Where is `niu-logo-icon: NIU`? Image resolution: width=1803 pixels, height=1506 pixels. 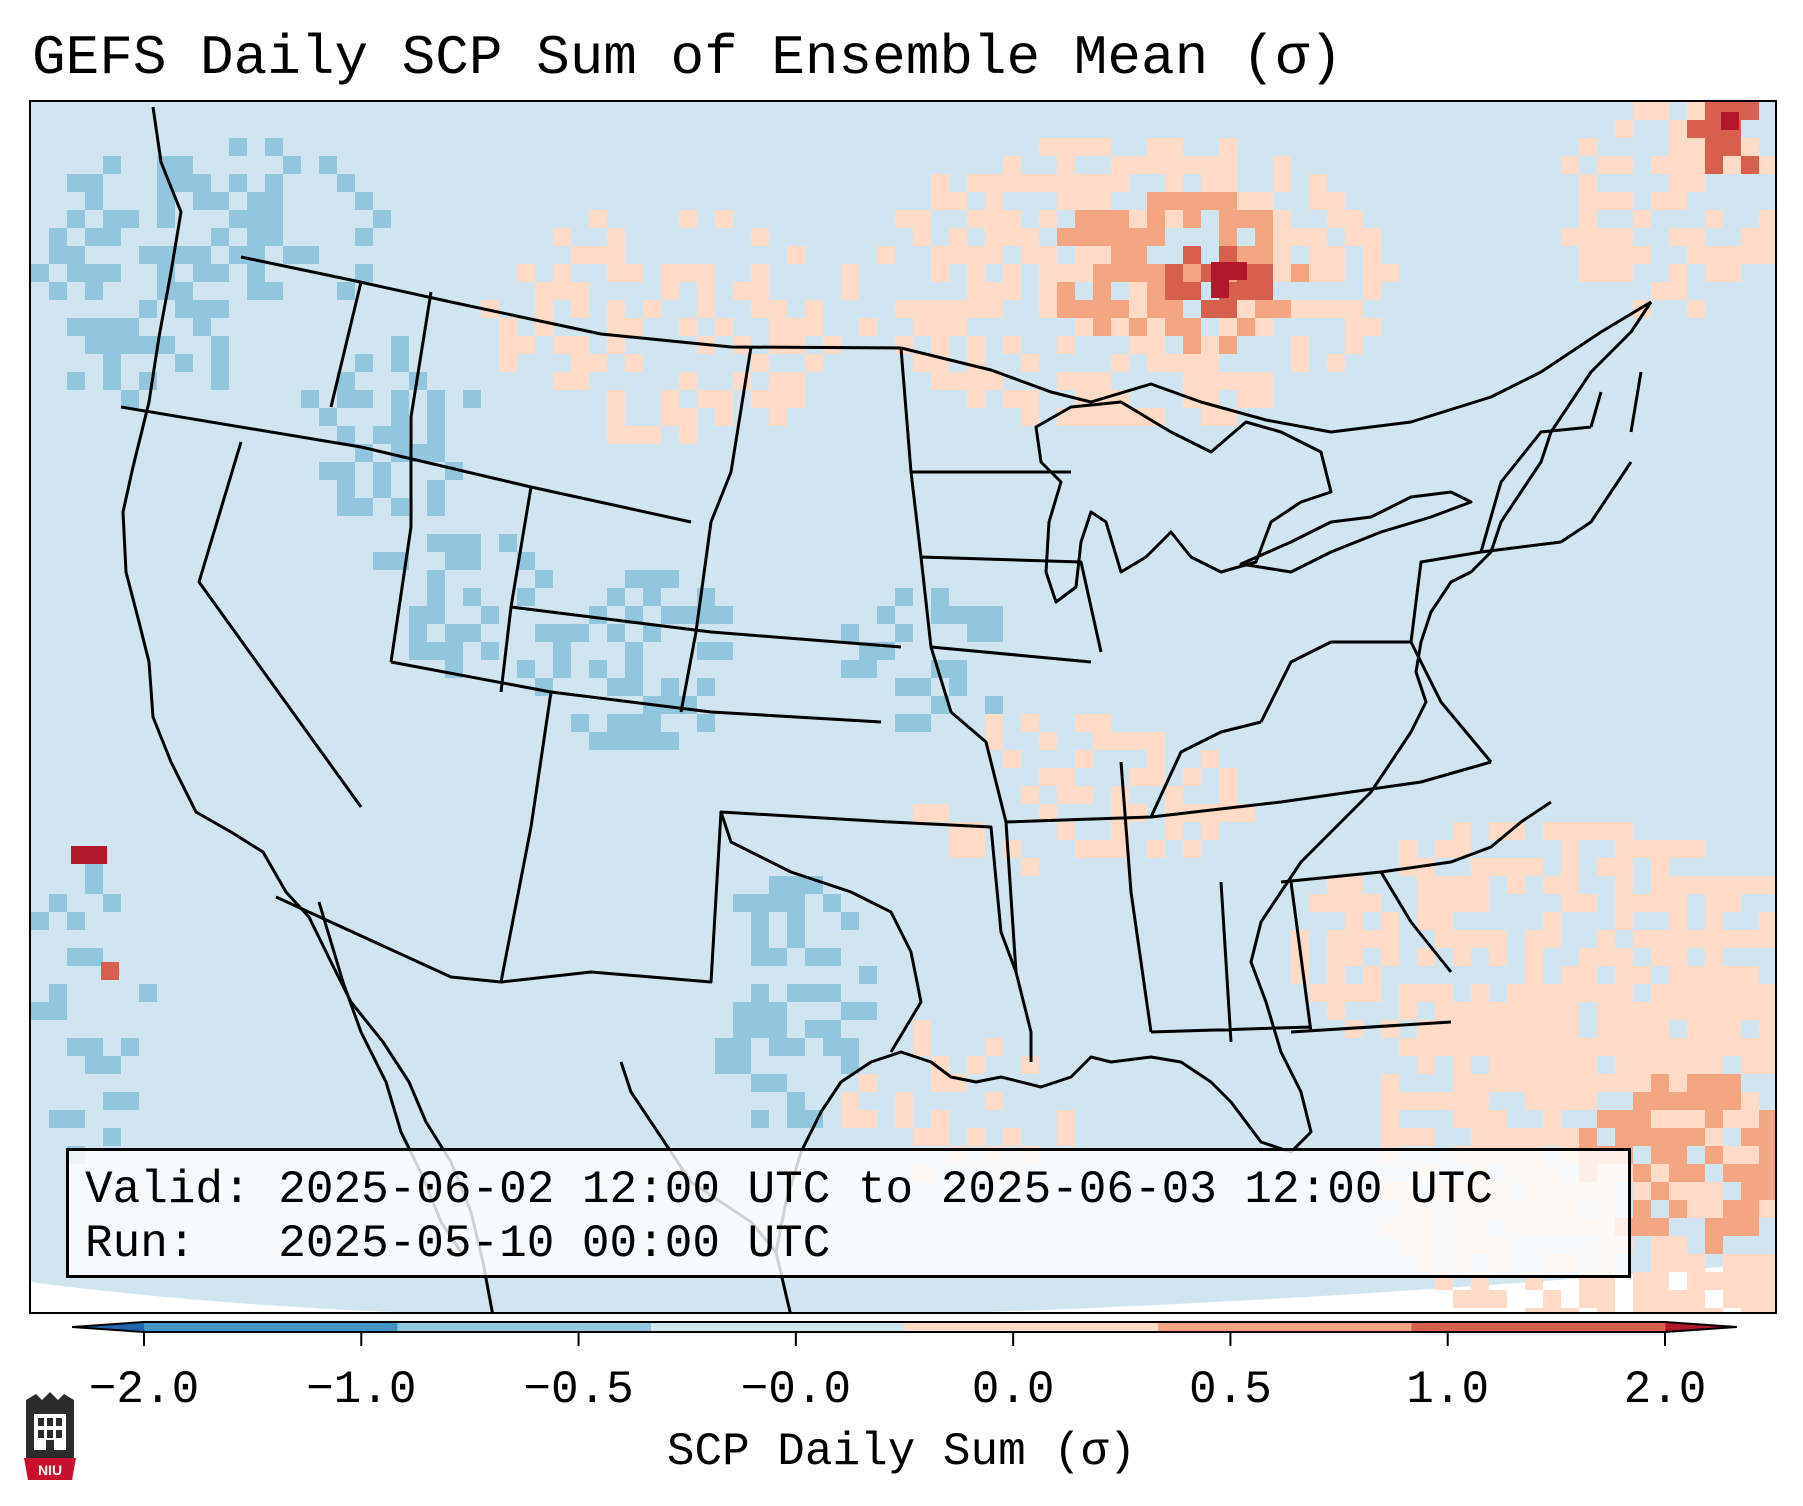
niu-logo-icon: NIU is located at coordinates (50, 1436).